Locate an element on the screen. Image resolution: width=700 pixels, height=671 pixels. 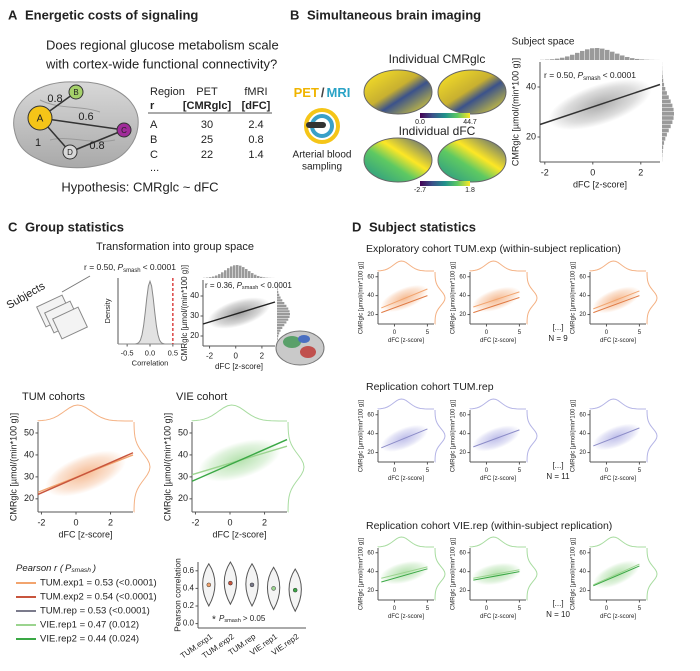
legend-label: TUM.exp1 = 0.53 (<0.0001) is located at coordinates (98, 583).